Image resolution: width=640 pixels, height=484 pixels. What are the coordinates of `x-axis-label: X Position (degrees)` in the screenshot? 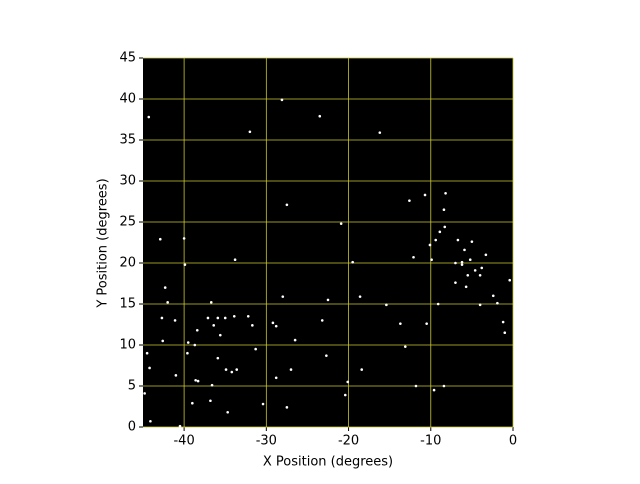 It's located at (328, 462).